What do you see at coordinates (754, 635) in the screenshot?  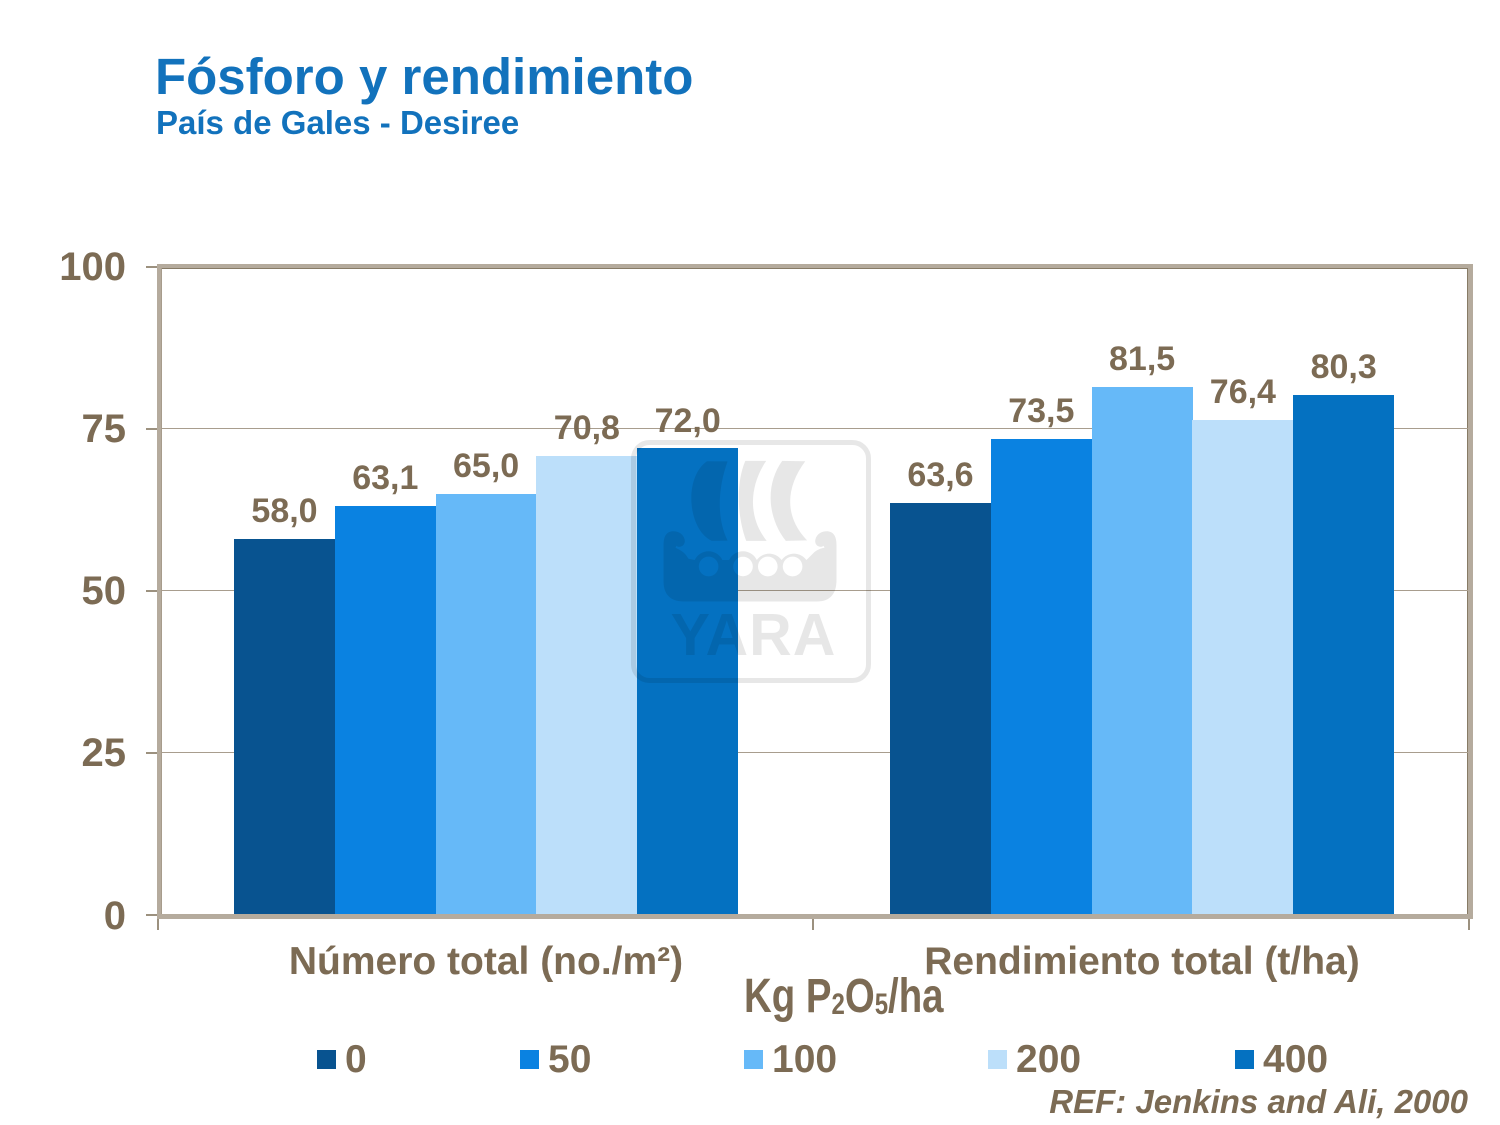 I see `svg-text: YARA` at bounding box center [754, 635].